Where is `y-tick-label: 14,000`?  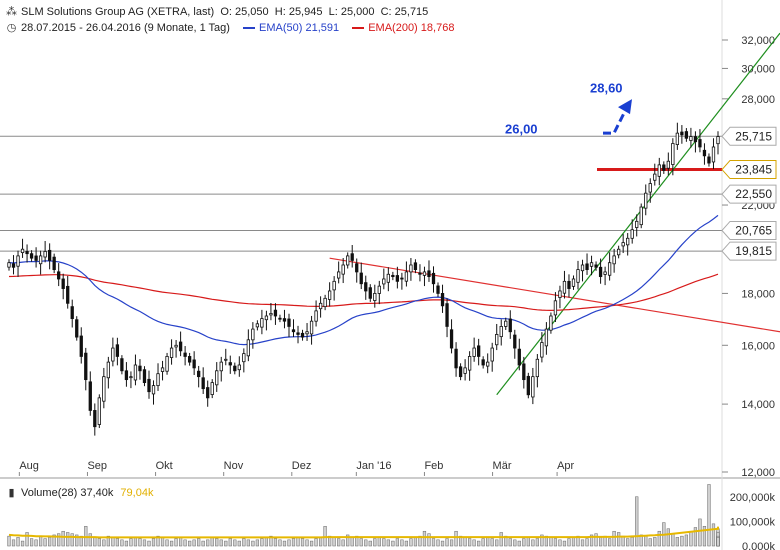
y-tick-label: 14,000 is located at coordinates (758, 405).